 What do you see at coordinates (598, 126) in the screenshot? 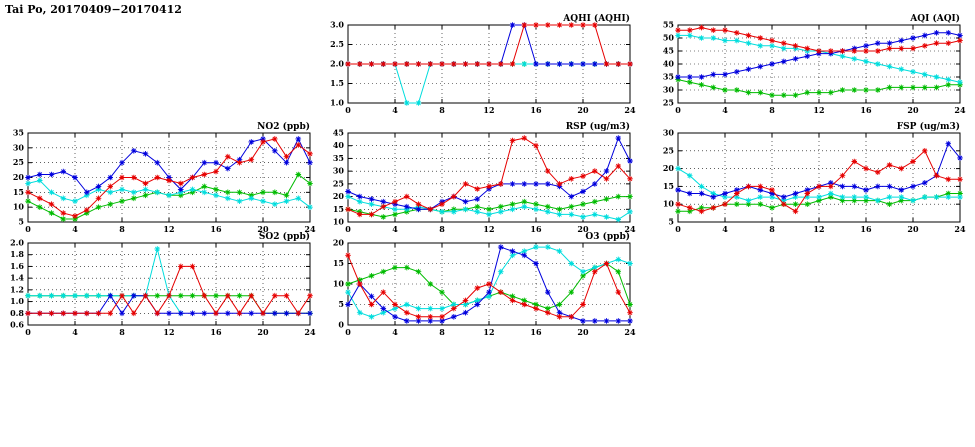
I see `chart-title: RSP (ug/m3)` at bounding box center [598, 126].